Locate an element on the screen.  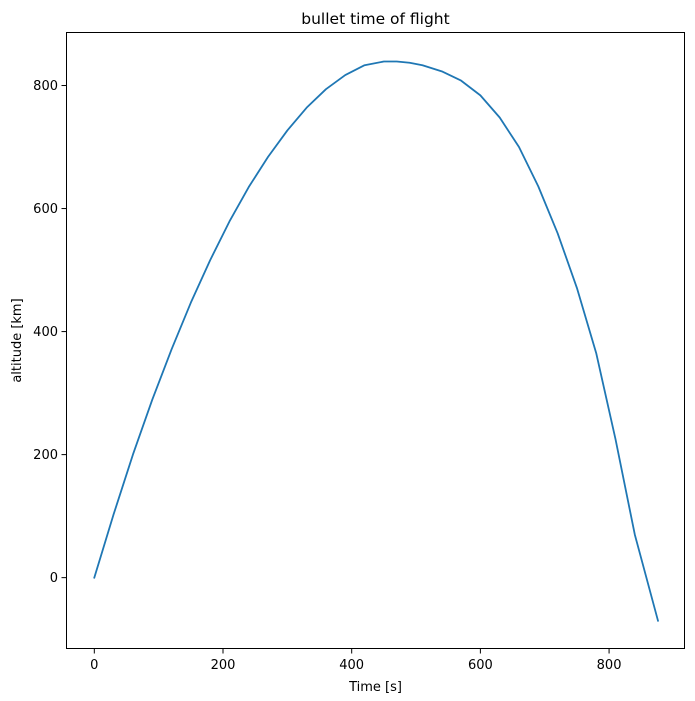
x-tick-label: 800 is located at coordinates (609, 665).